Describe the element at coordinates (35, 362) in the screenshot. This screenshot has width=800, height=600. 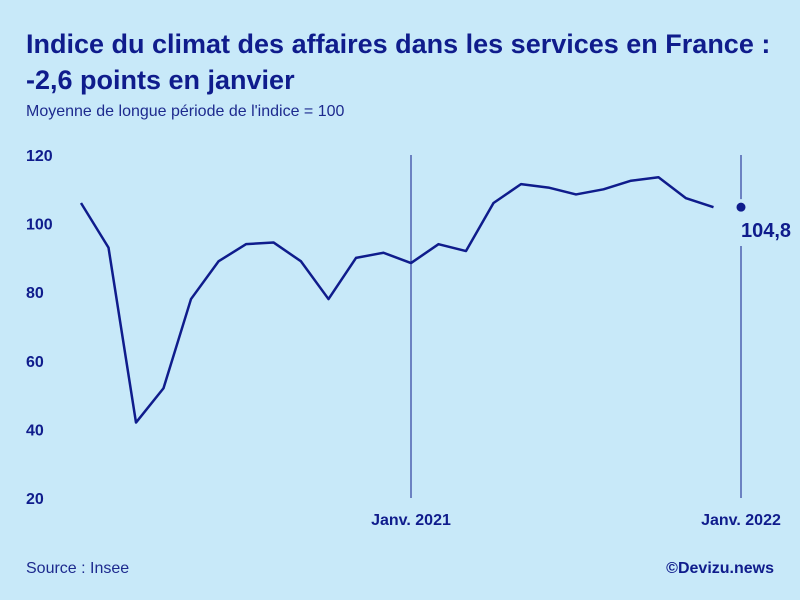
I see `y-tick-label: 60` at that location.